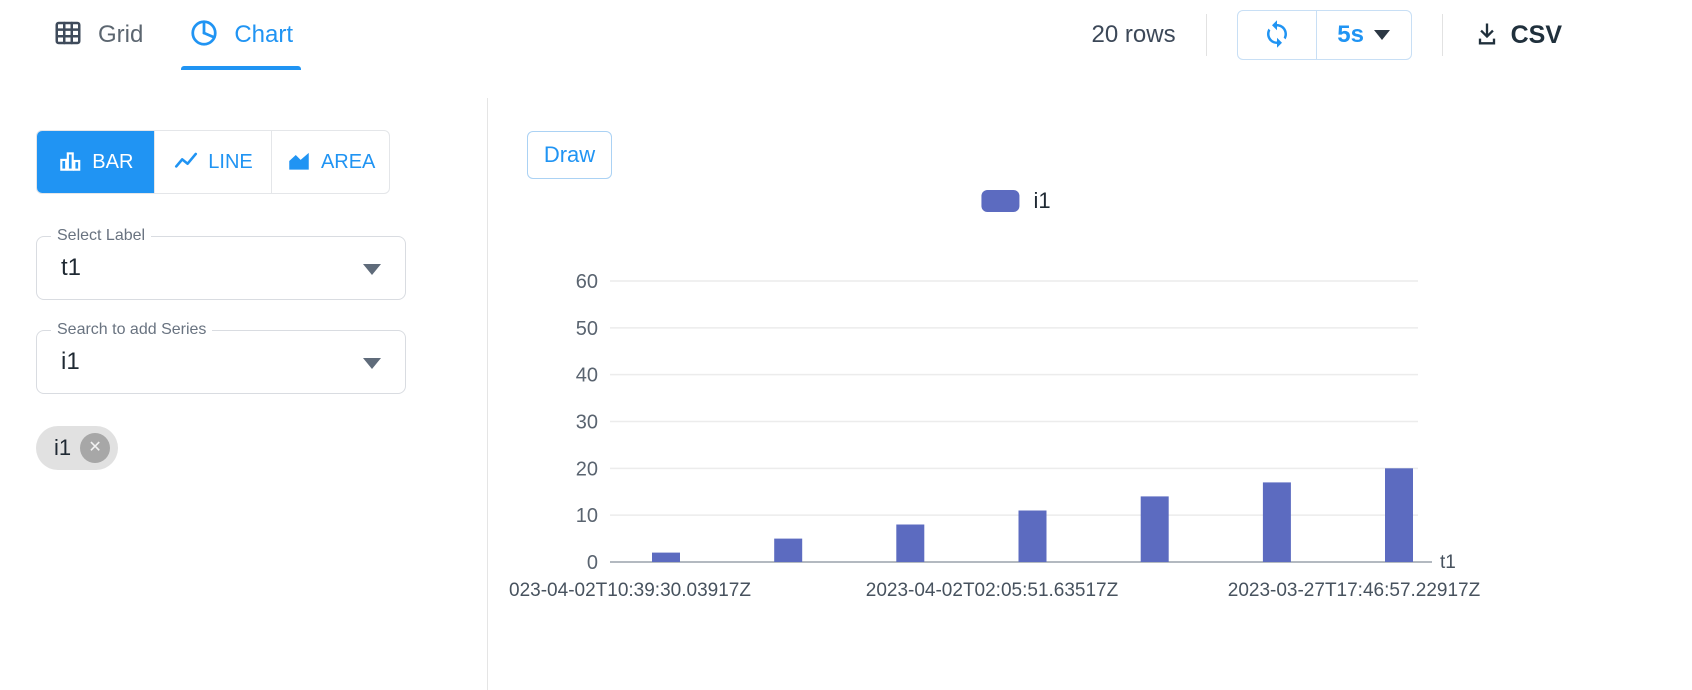 The width and height of the screenshot is (1692, 690). I want to click on y-tick-label: 20, so click(587, 469).